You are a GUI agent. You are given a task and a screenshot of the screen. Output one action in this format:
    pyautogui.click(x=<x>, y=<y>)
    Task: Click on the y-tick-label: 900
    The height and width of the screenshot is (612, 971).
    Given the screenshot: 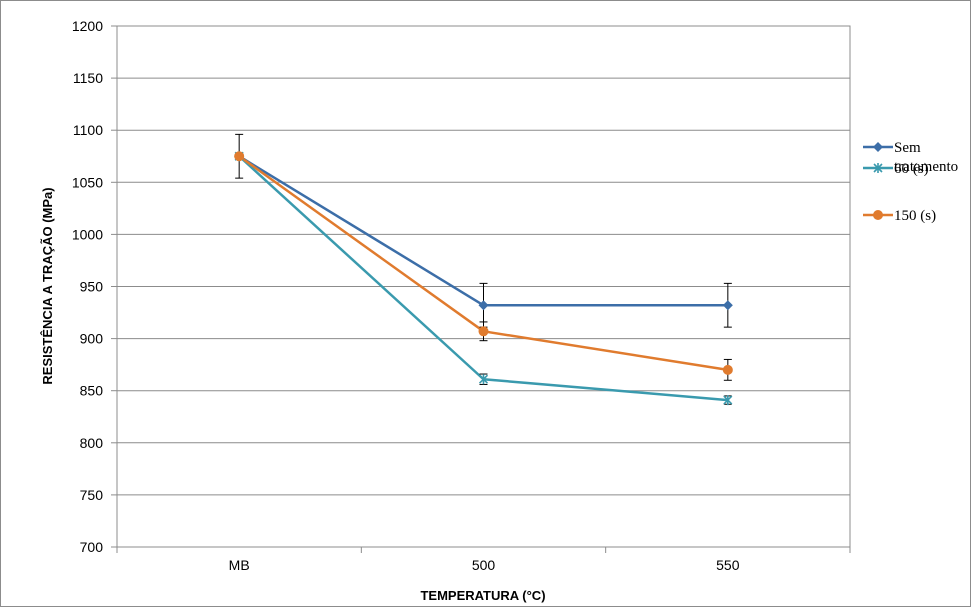 What is the action you would take?
    pyautogui.click(x=92, y=339)
    